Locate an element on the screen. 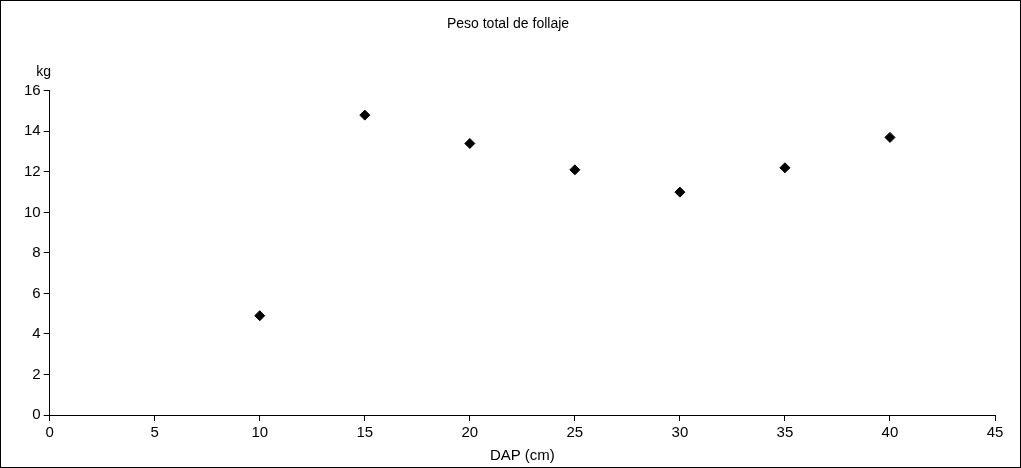 The image size is (1021, 468). y-tick-label: 10 is located at coordinates (32, 211).